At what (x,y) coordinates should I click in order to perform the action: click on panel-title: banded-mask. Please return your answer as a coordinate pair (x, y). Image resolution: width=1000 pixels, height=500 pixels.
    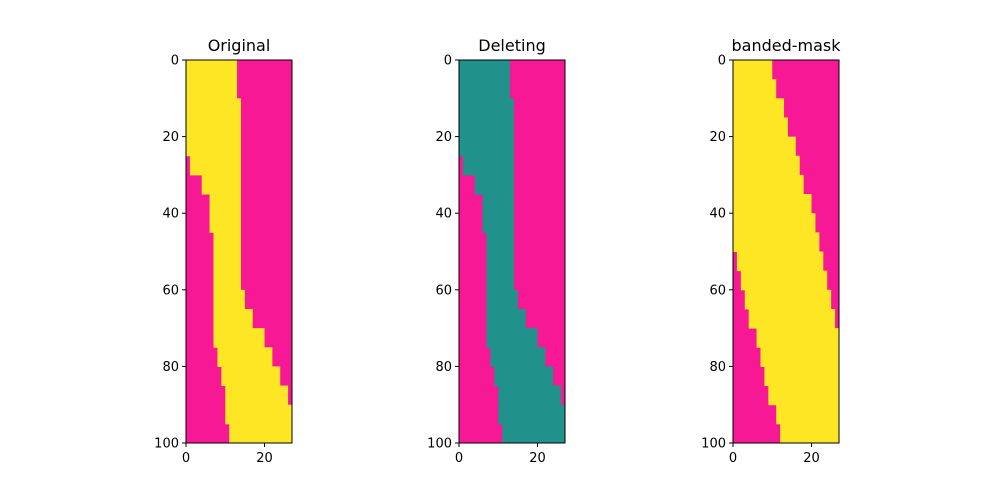
    Looking at the image, I should click on (786, 45).